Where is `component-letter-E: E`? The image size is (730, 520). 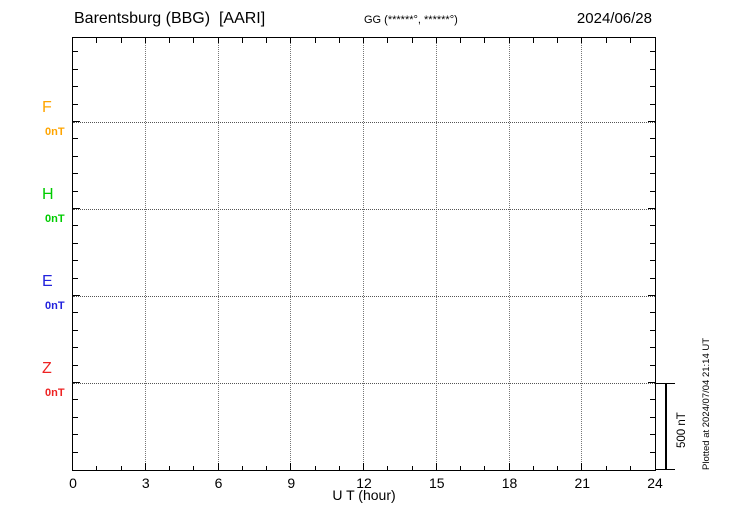 component-letter-E: E is located at coordinates (47, 281).